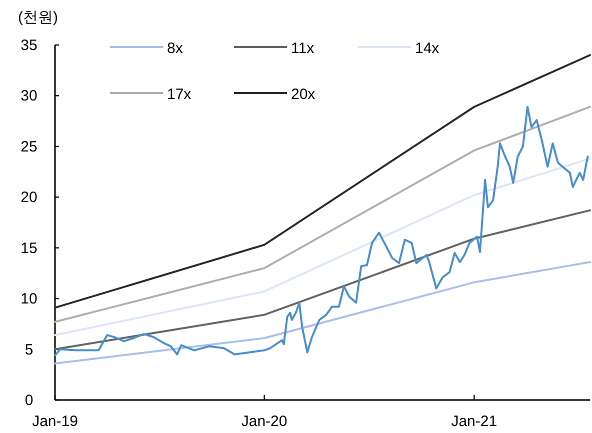  Describe the element at coordinates (29, 197) in the screenshot. I see `y-tick-label: 20` at that location.